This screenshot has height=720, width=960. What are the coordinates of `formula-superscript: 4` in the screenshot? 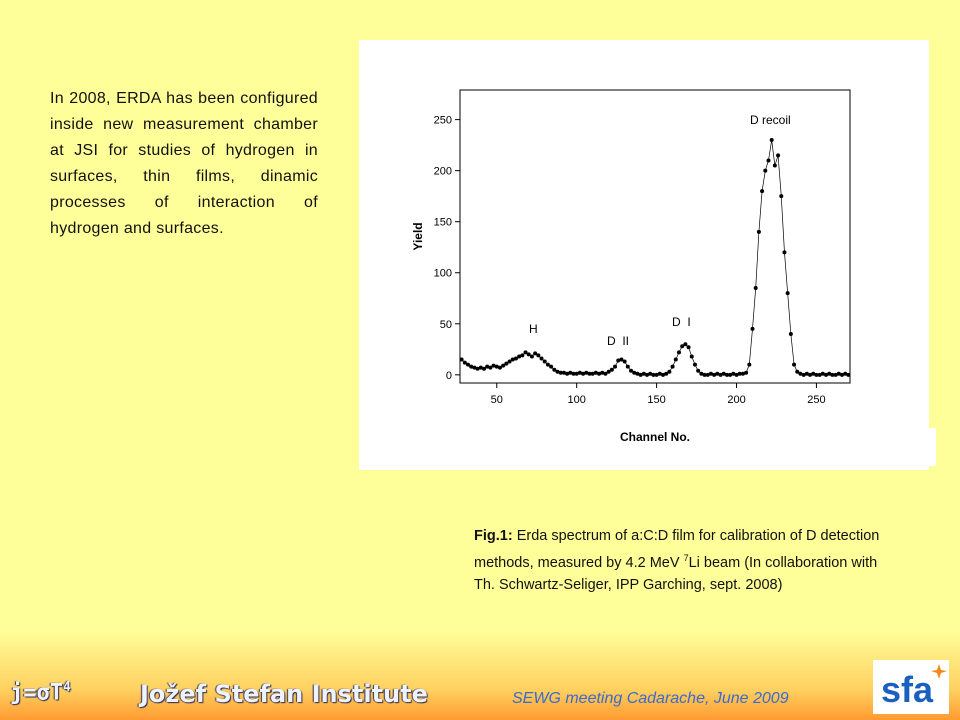 It's located at (66, 687).